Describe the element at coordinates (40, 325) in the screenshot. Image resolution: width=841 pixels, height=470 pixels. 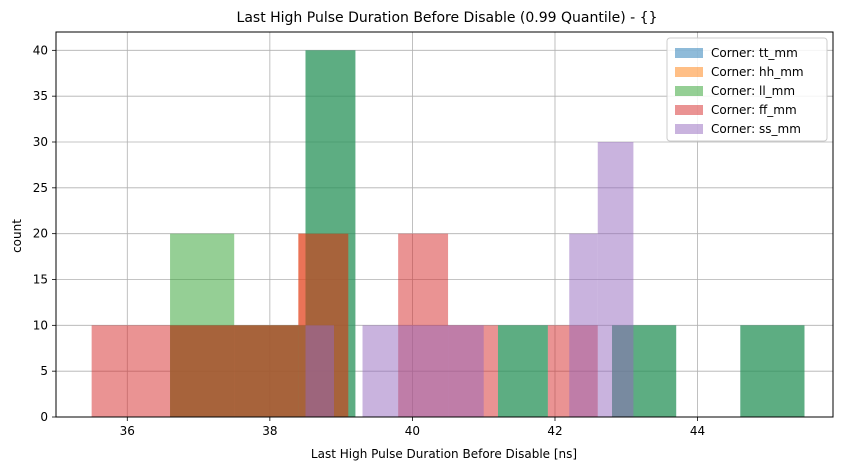
I see `y-tick-label: 10` at that location.